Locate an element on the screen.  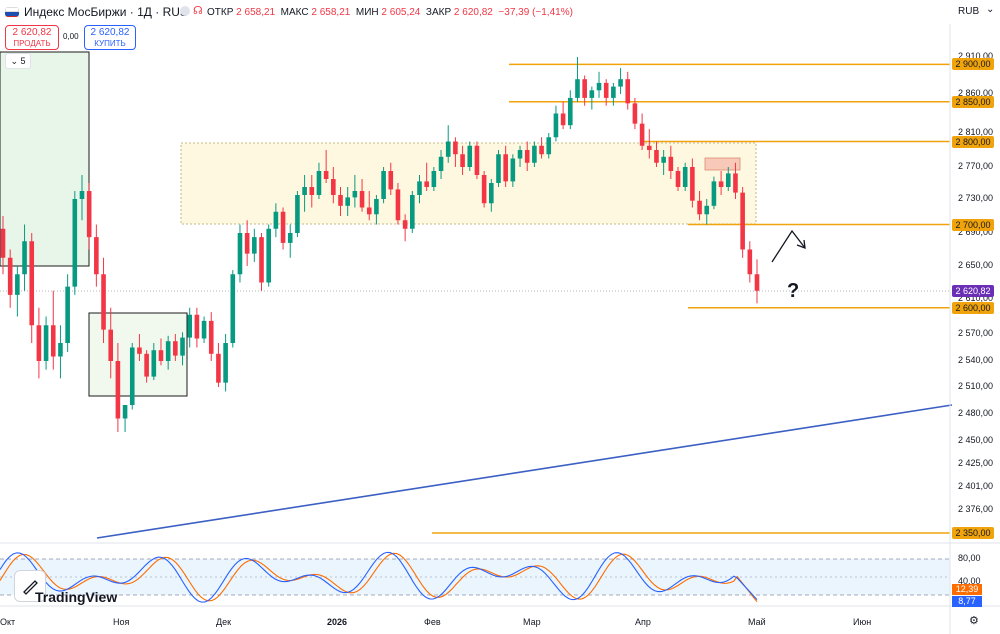
settings-gear-icon: ⚙ is located at coordinates (974, 621).